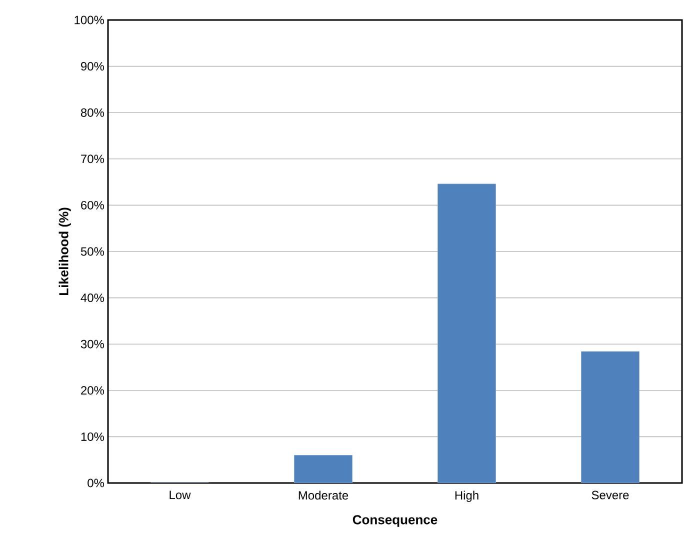 This screenshot has width=686, height=544. Describe the element at coordinates (92, 344) in the screenshot. I see `y-tick-label: 30%` at that location.